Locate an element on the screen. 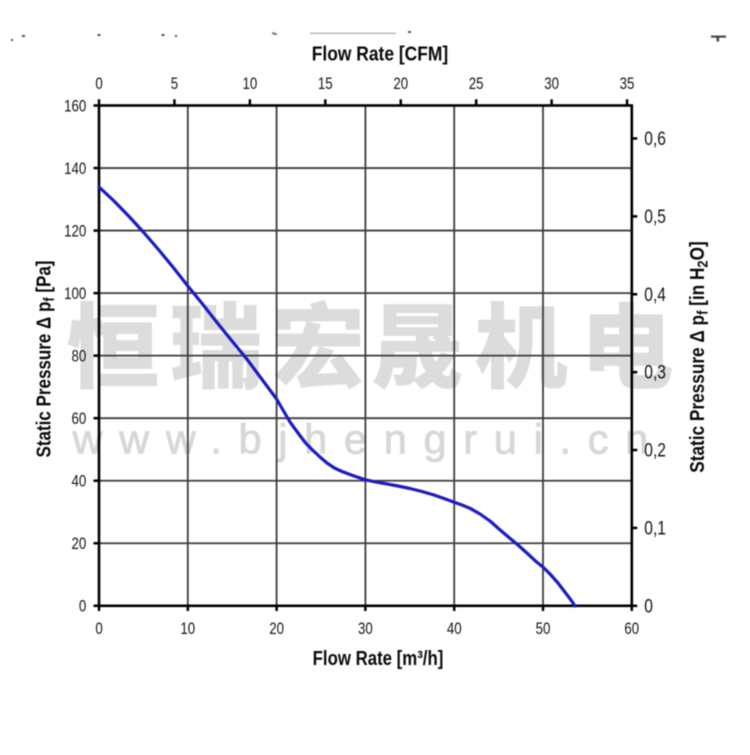  svg-text: 0,2 is located at coordinates (655, 450).